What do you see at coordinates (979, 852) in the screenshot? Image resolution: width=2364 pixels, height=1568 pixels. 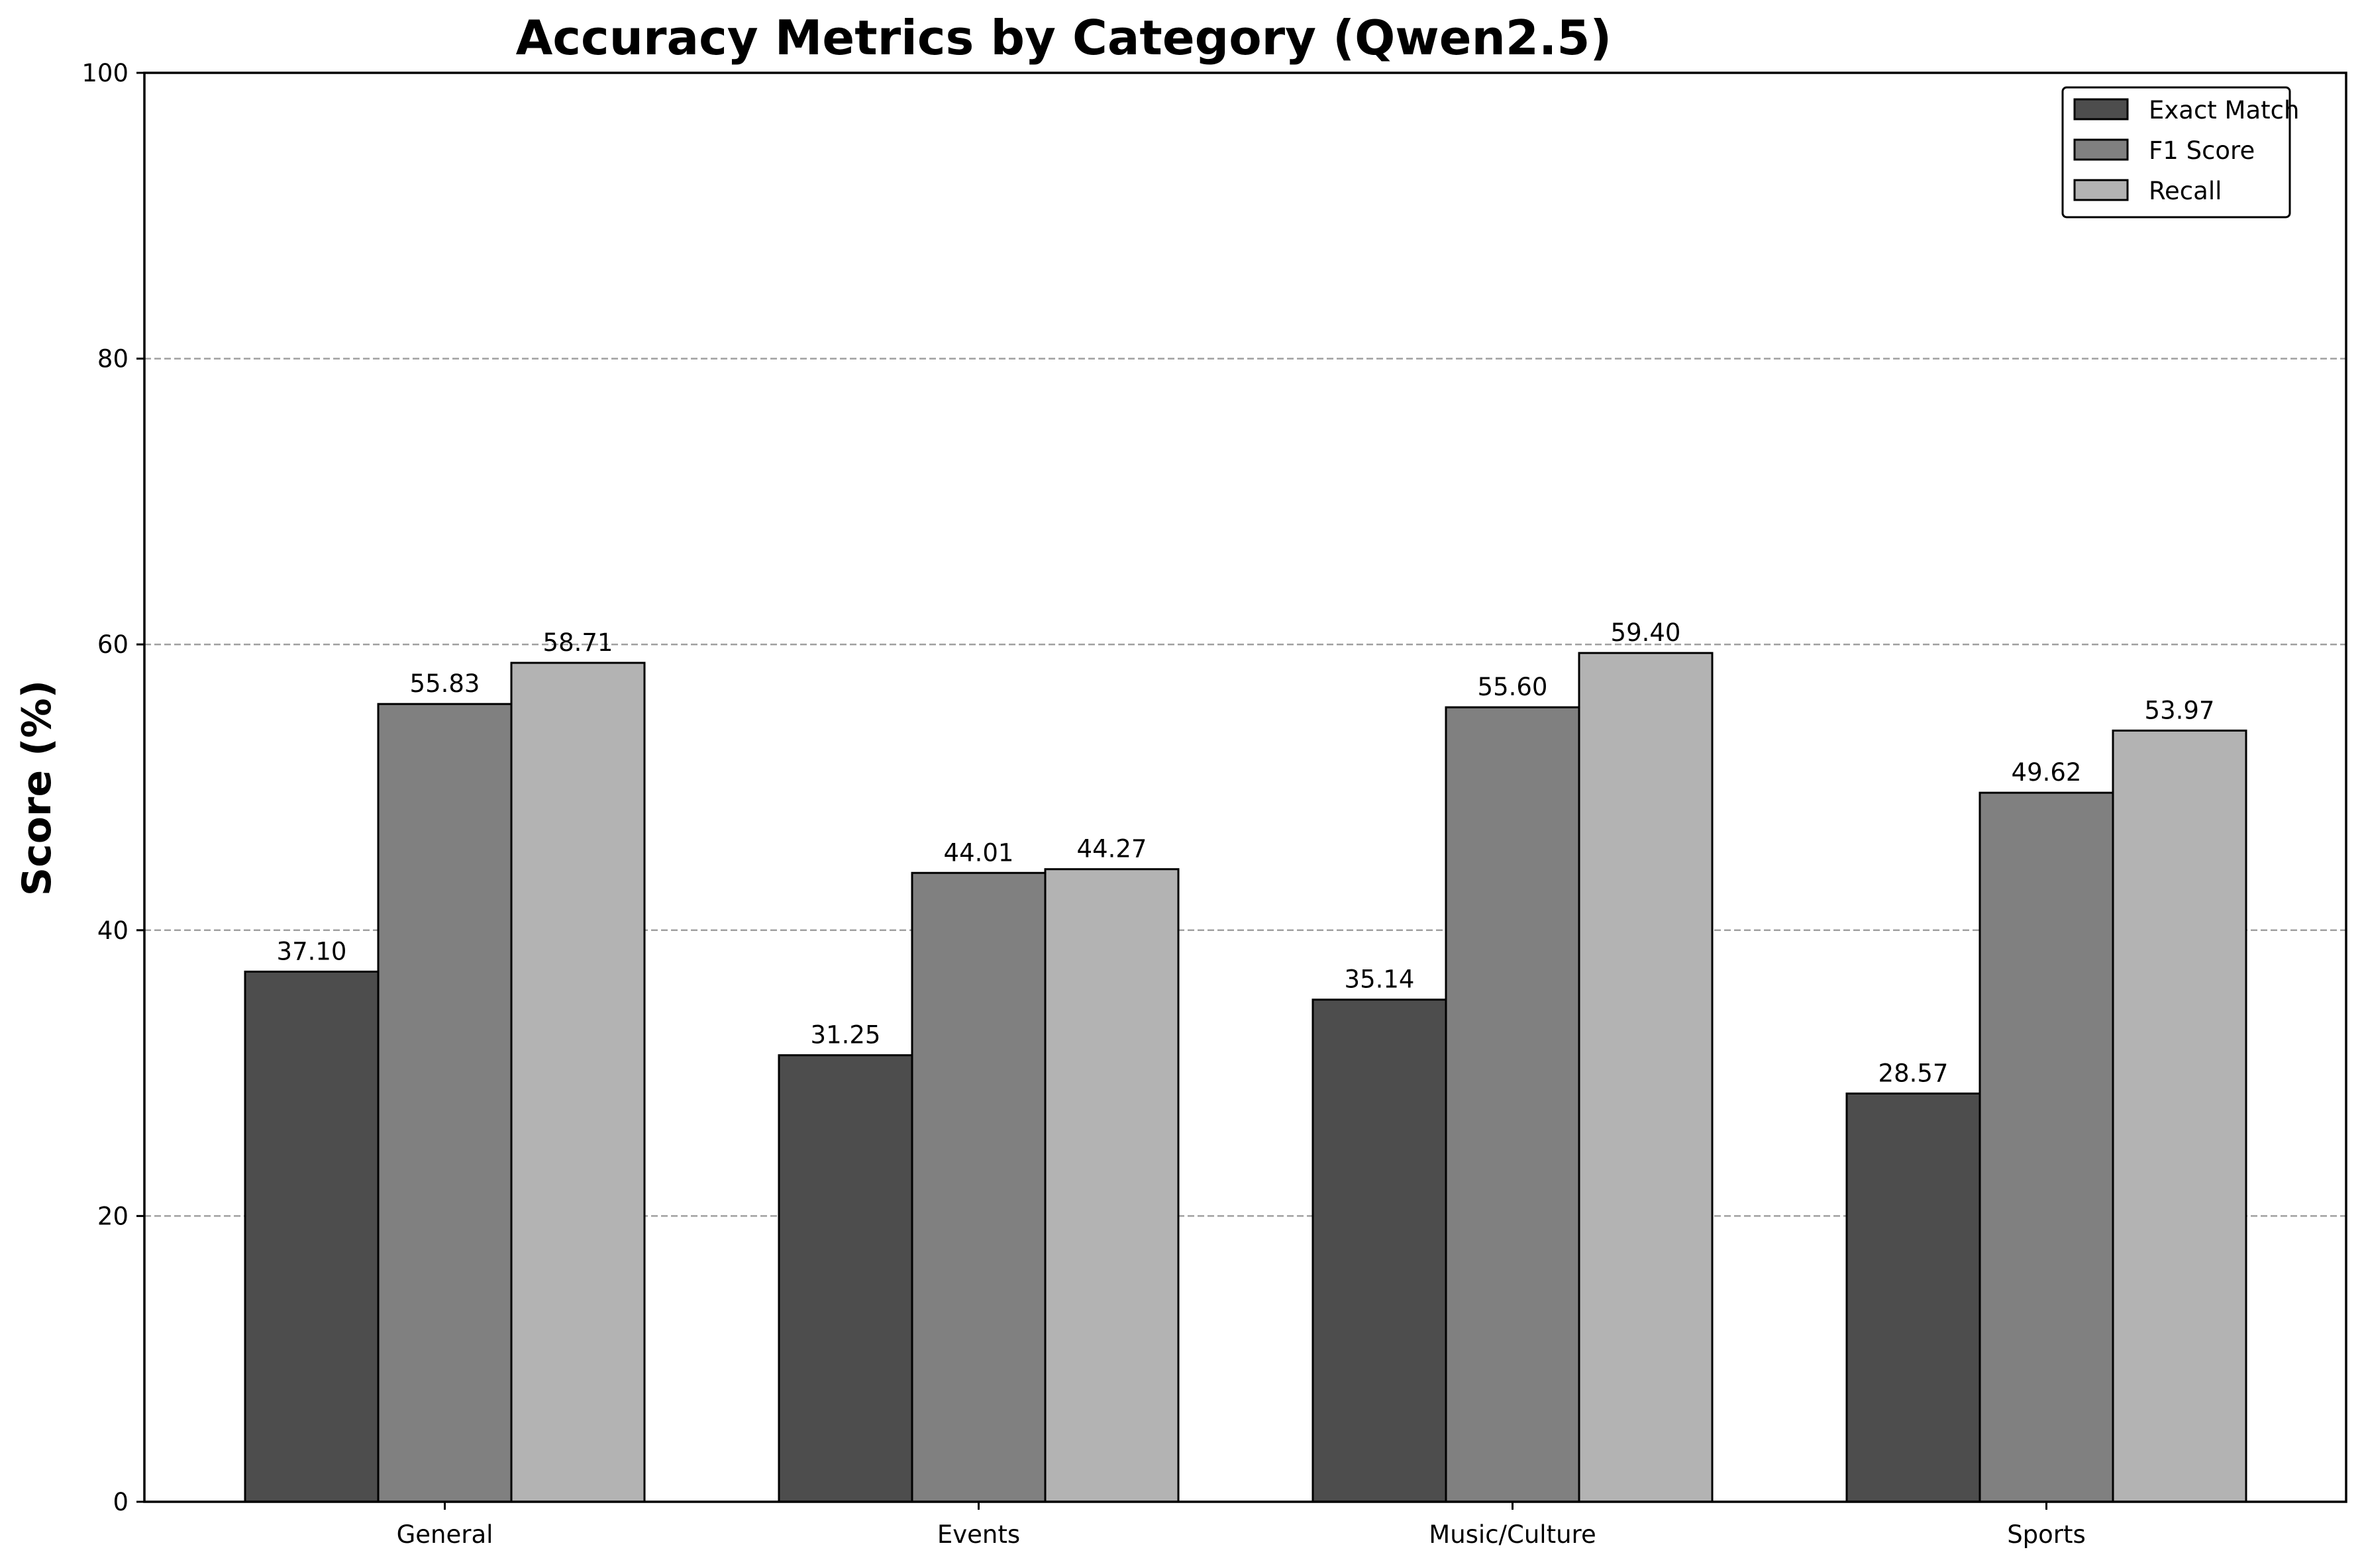 I see `bar-value-label: 44.01` at bounding box center [979, 852].